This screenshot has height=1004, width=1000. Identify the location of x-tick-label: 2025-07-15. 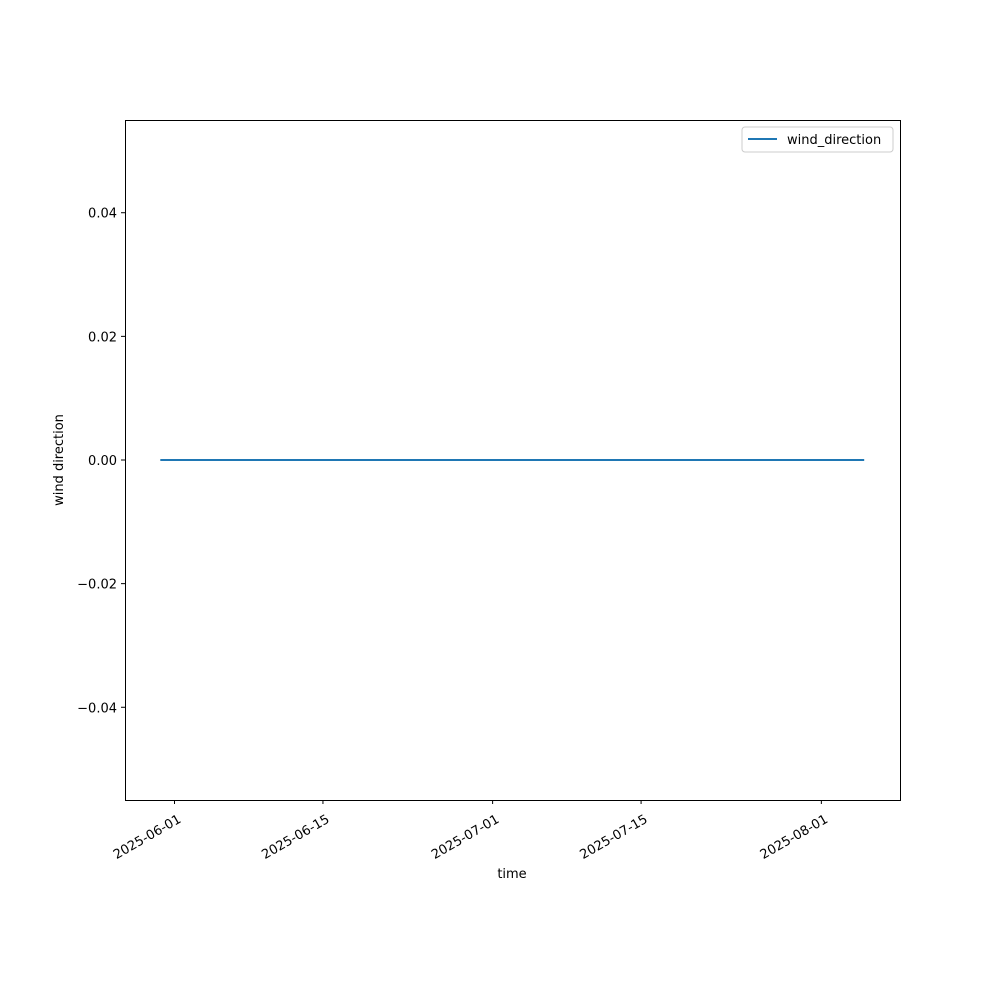
(614, 837).